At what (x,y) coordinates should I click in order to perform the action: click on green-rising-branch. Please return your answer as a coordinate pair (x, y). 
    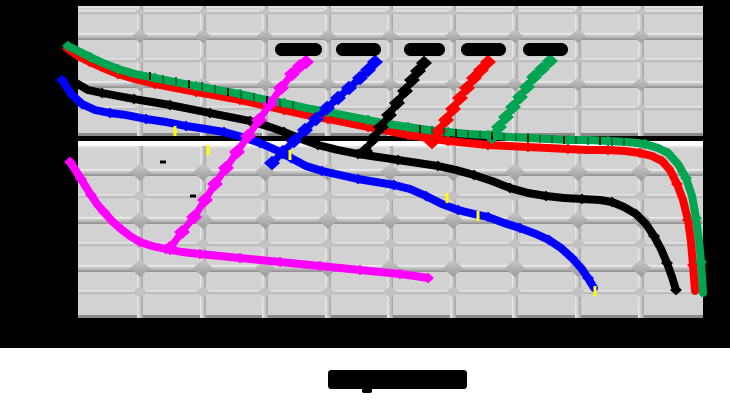
    Looking at the image, I should click on (521, 99).